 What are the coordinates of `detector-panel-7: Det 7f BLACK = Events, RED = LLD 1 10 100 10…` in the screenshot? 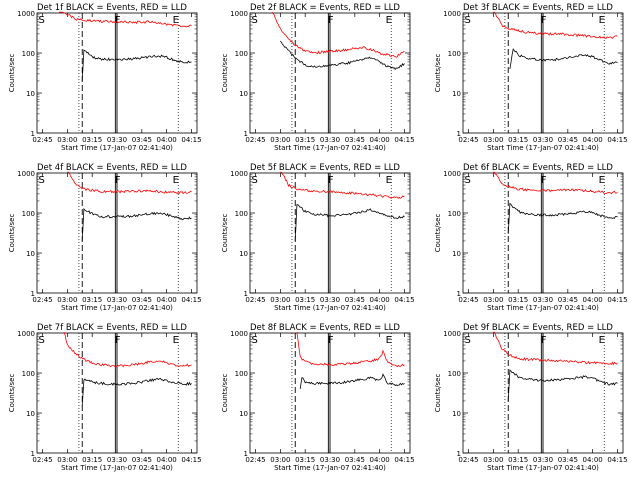 It's located at (105, 397).